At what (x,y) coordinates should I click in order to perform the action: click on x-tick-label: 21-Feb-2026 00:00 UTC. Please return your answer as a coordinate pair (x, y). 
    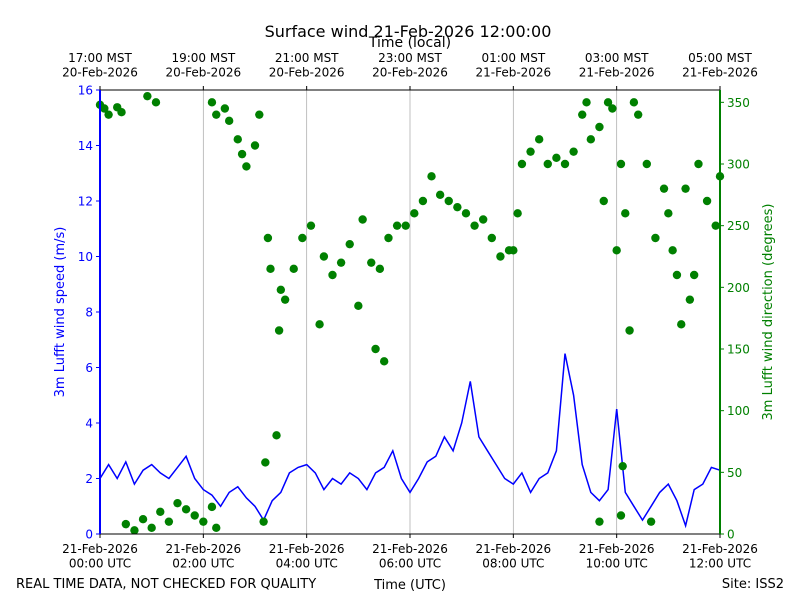
    Looking at the image, I should click on (100, 556).